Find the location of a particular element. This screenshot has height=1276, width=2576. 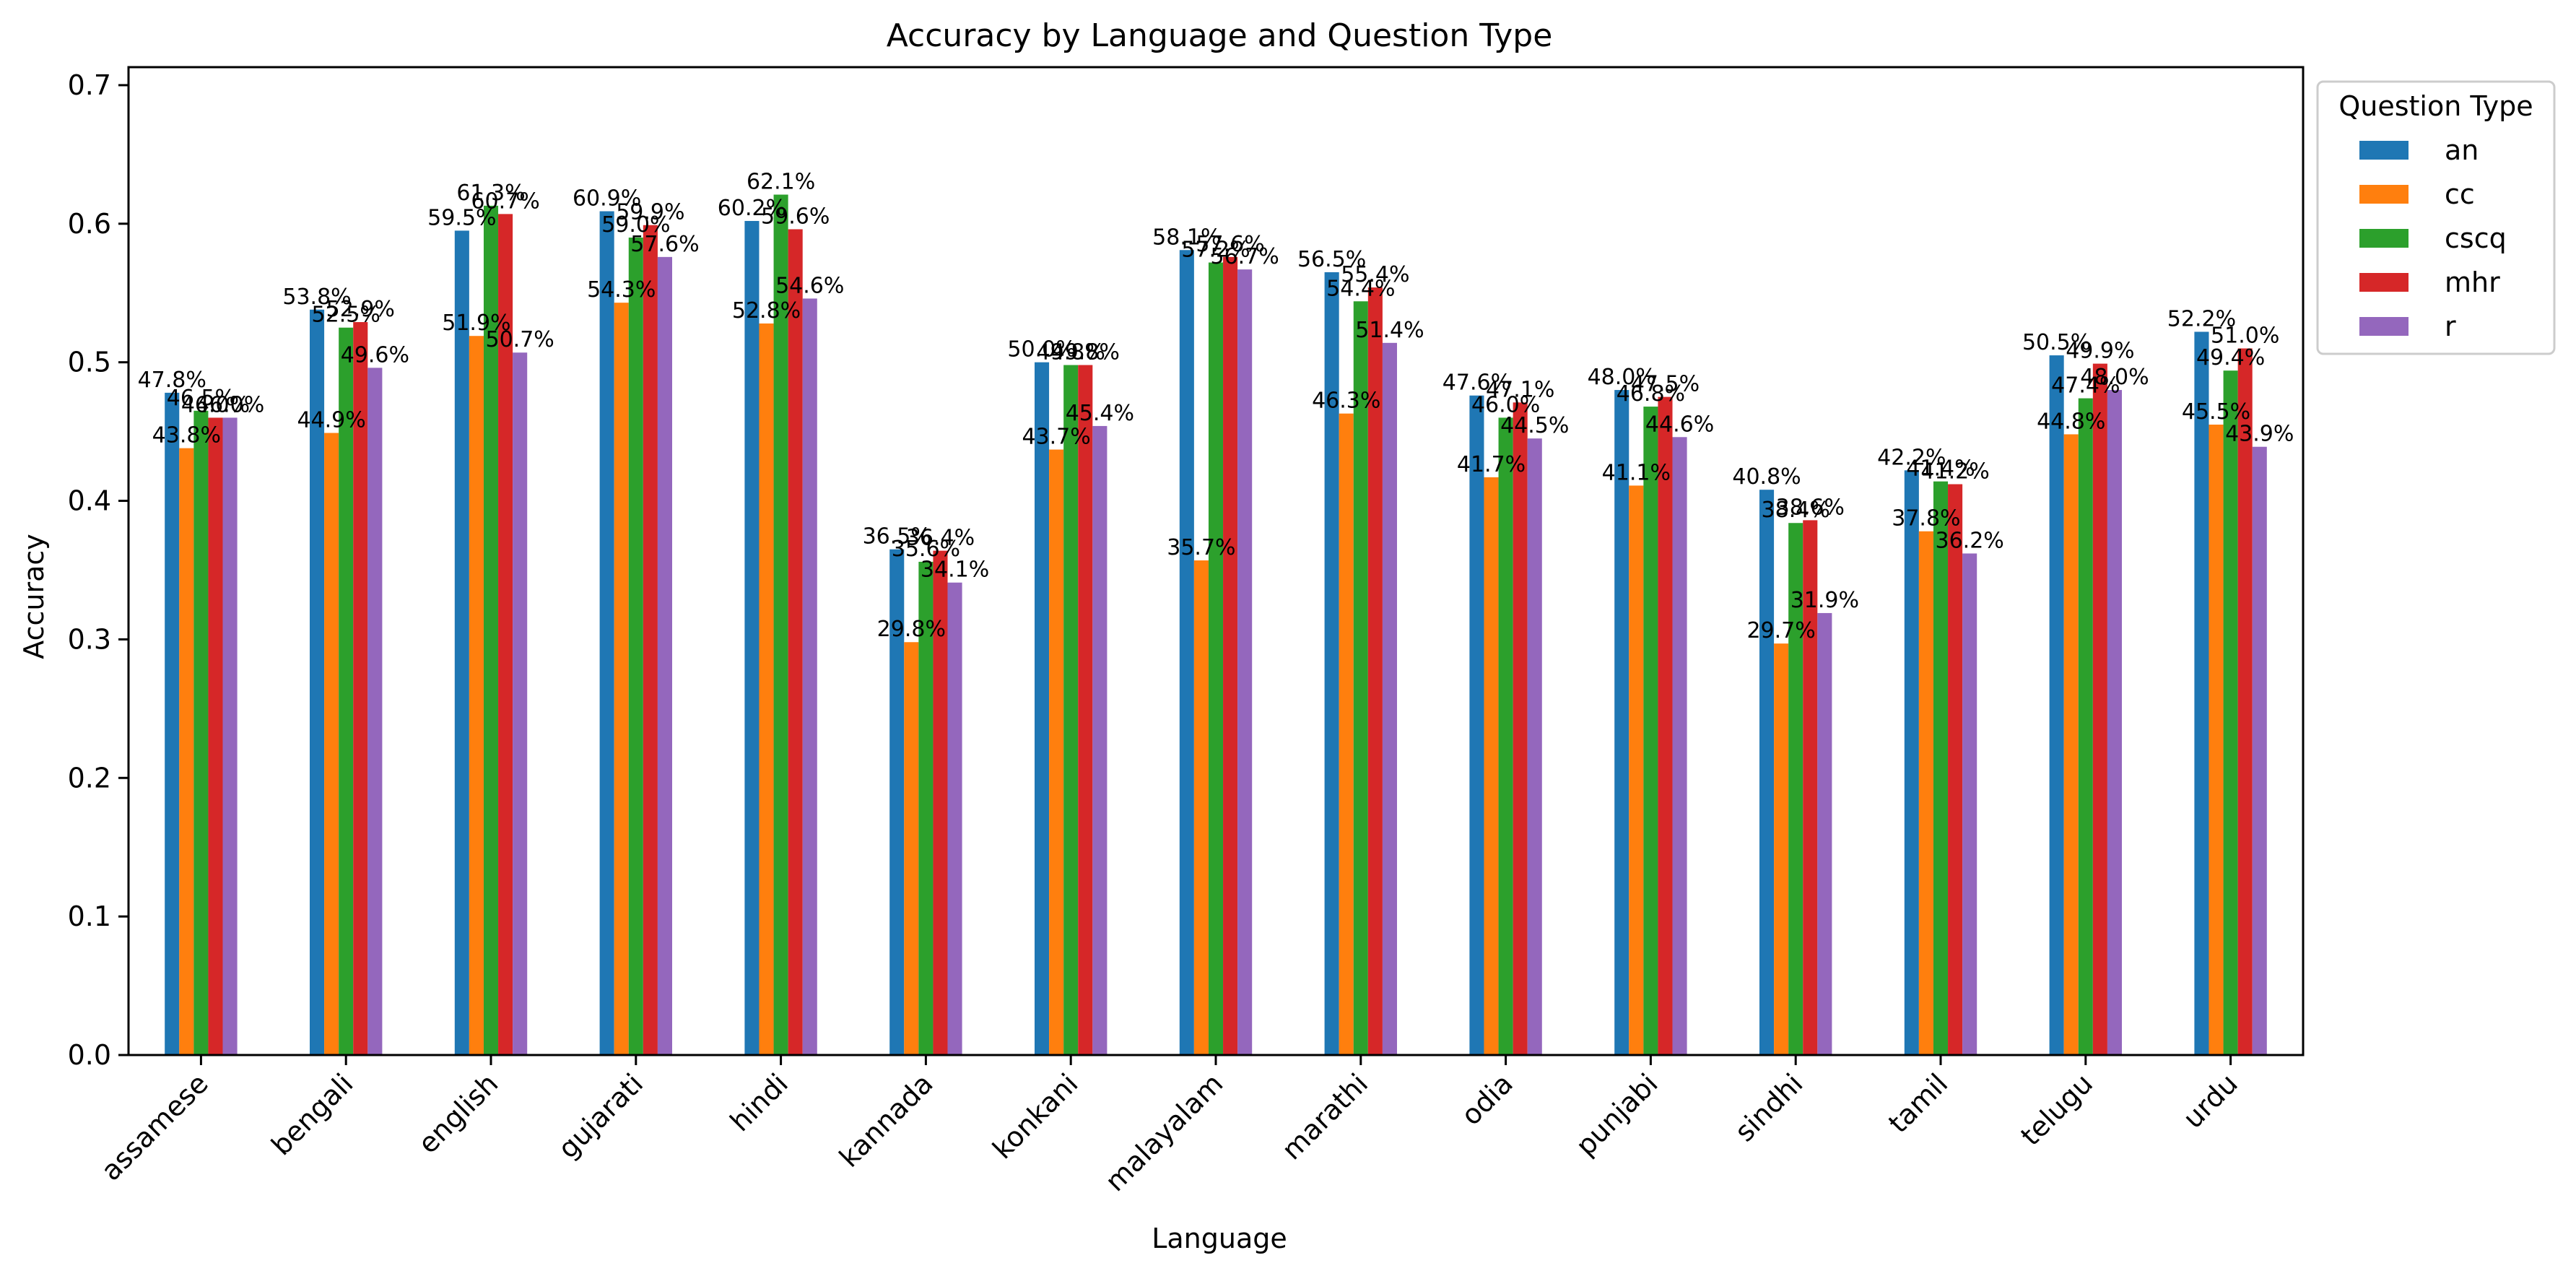

legend-swatch-mhr is located at coordinates (2384, 282).